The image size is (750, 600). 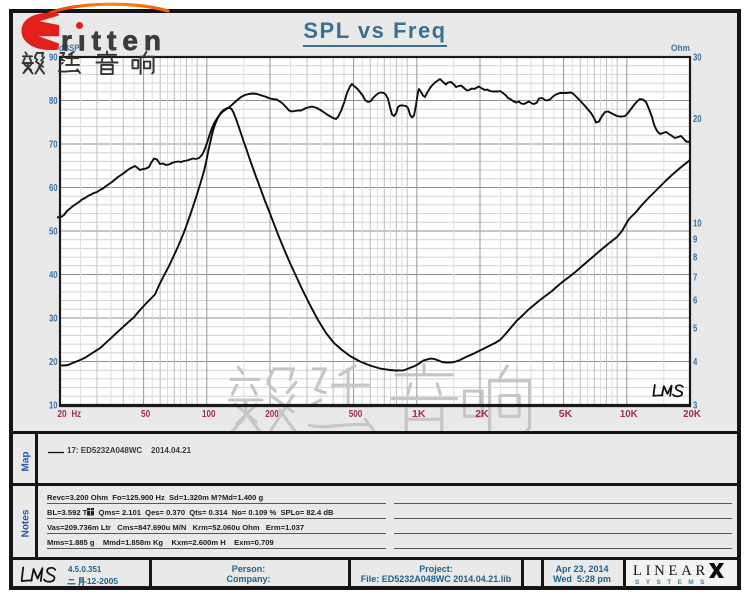 I want to click on svg-text: 100, so click(x=209, y=414).